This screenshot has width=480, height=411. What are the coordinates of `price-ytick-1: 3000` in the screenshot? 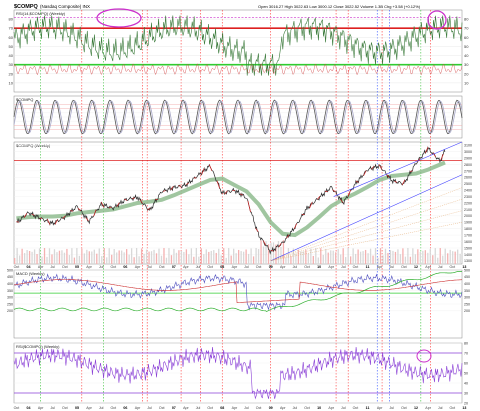 It's located at (468, 152).